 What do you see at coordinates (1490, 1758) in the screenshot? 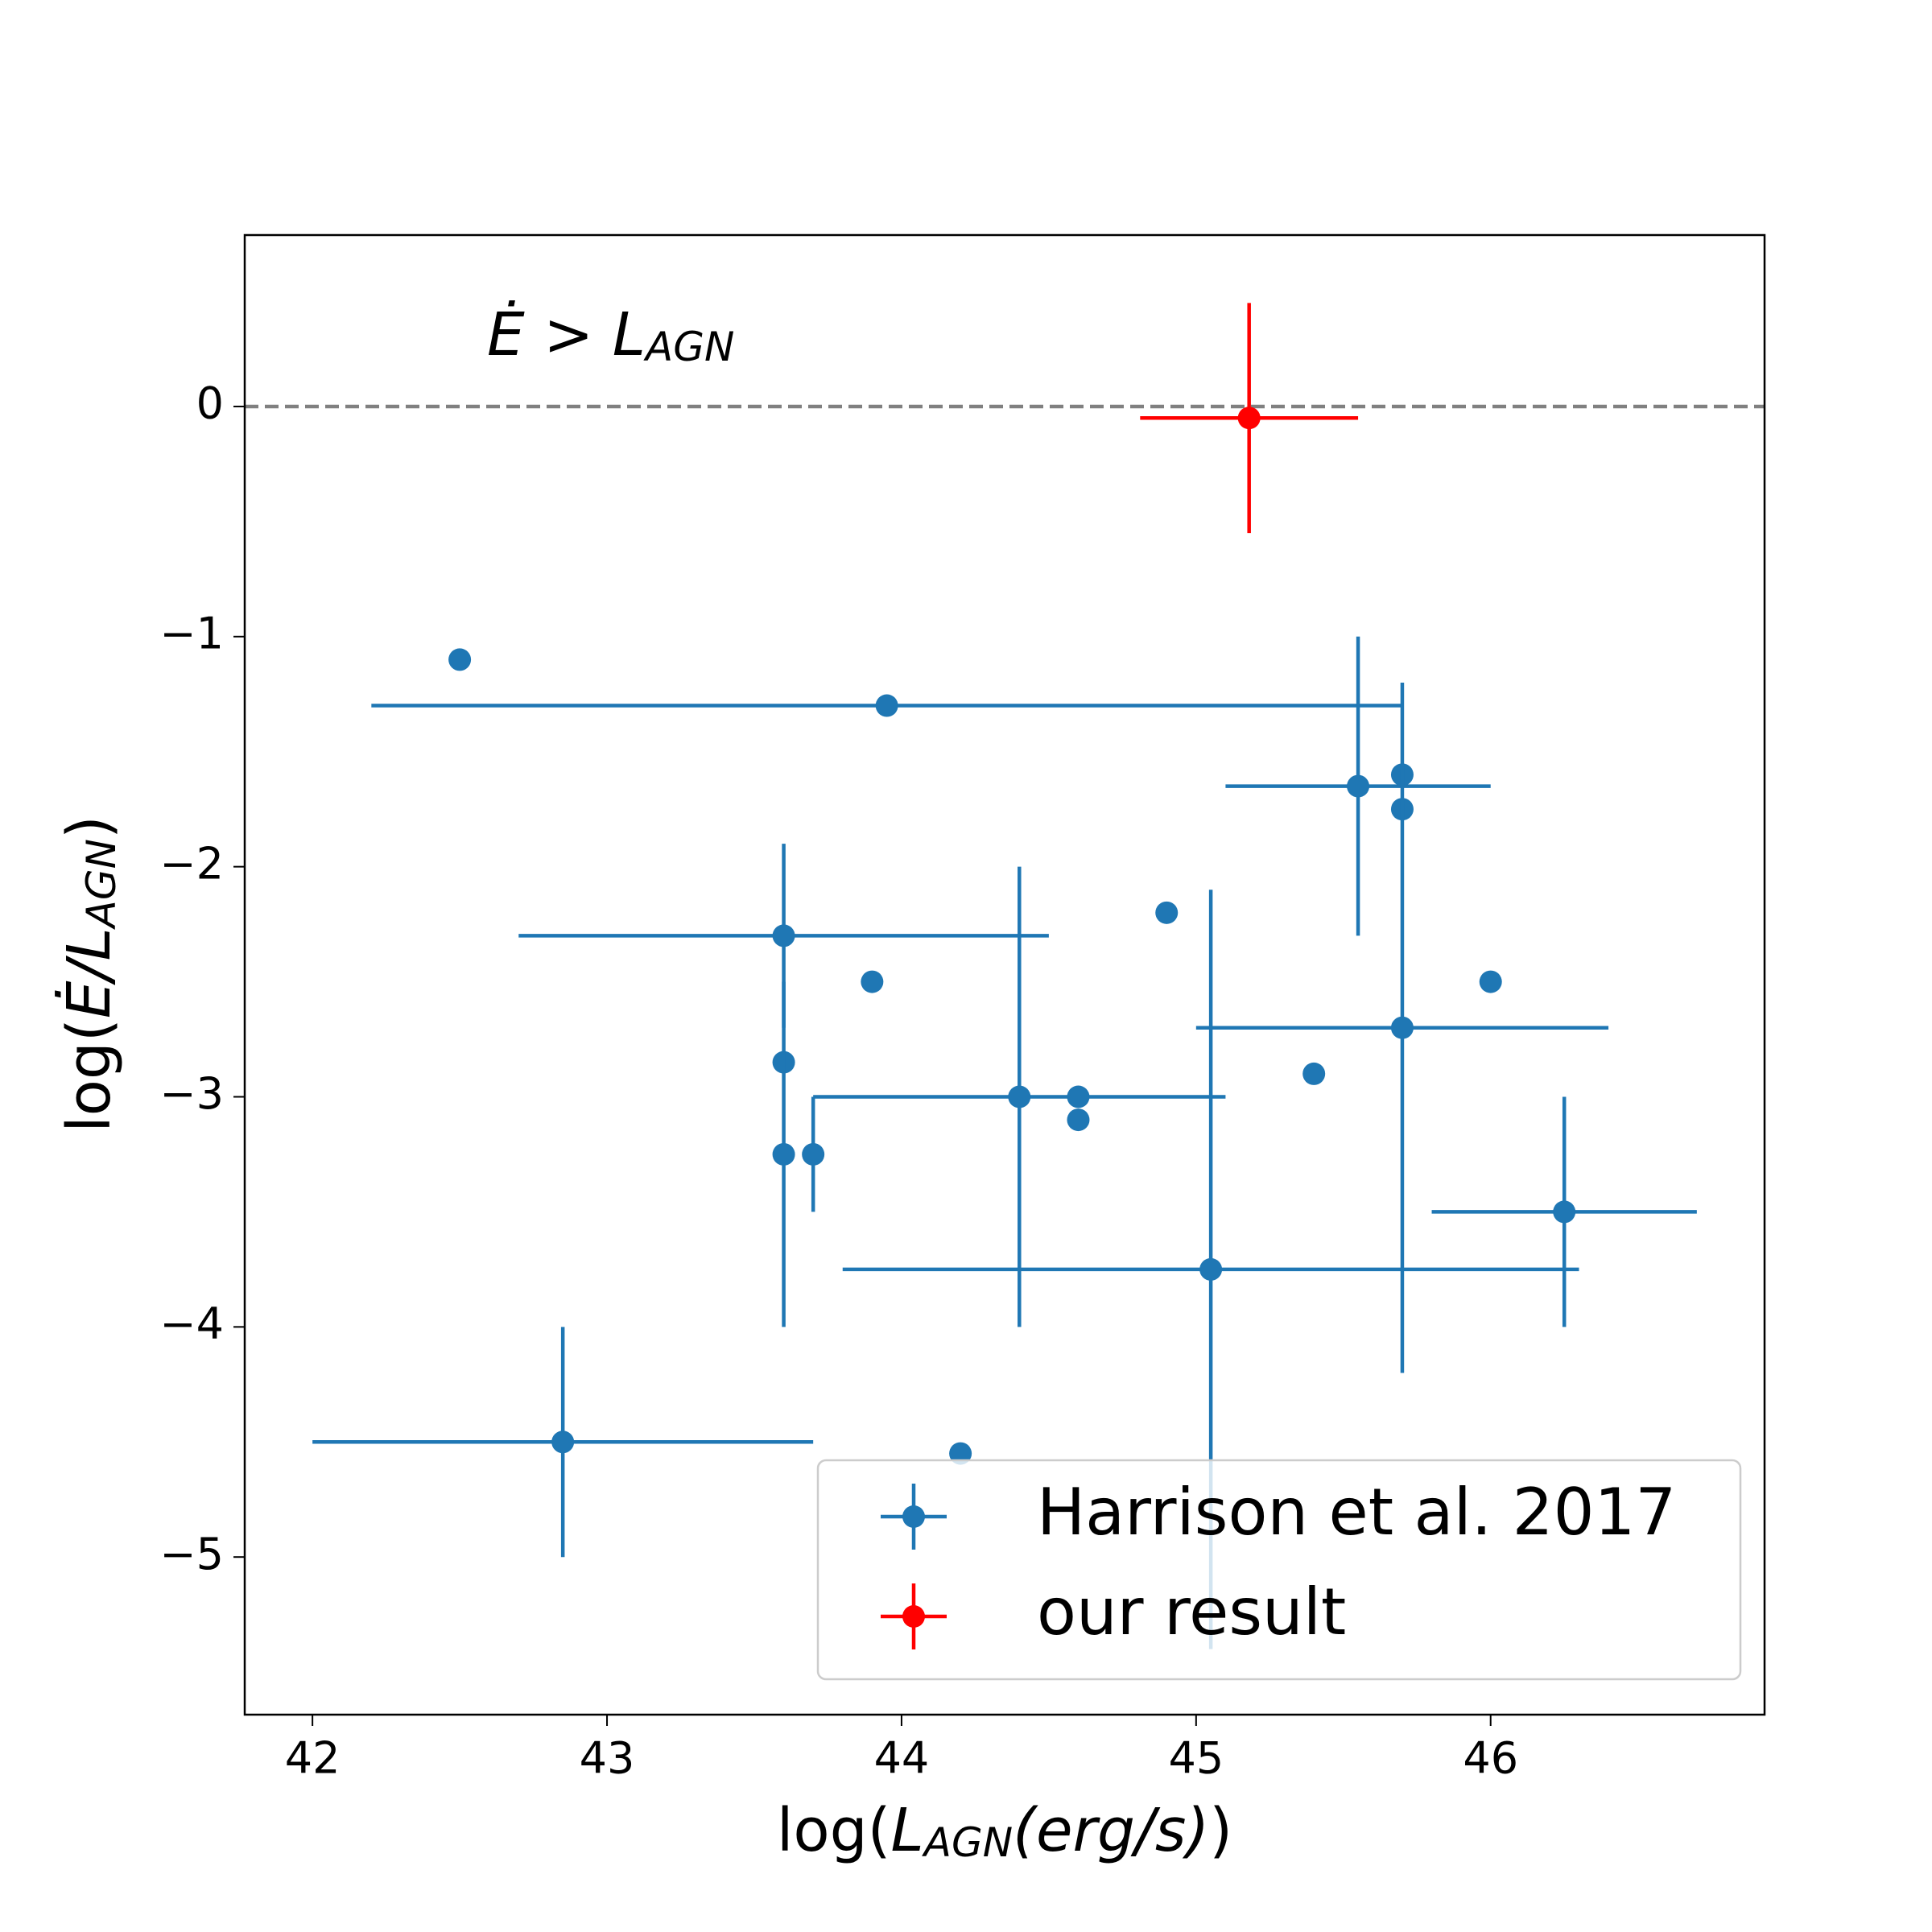
I see `x-tick-label: 46` at bounding box center [1490, 1758].